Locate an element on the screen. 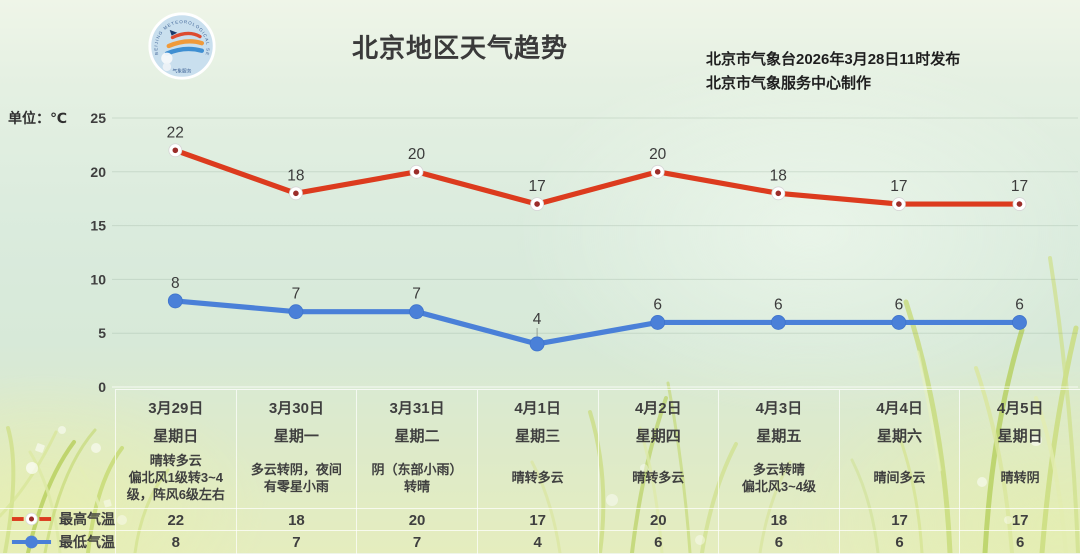 The width and height of the screenshot is (1080, 554). date-cell: 4月5日 is located at coordinates (1020, 408).